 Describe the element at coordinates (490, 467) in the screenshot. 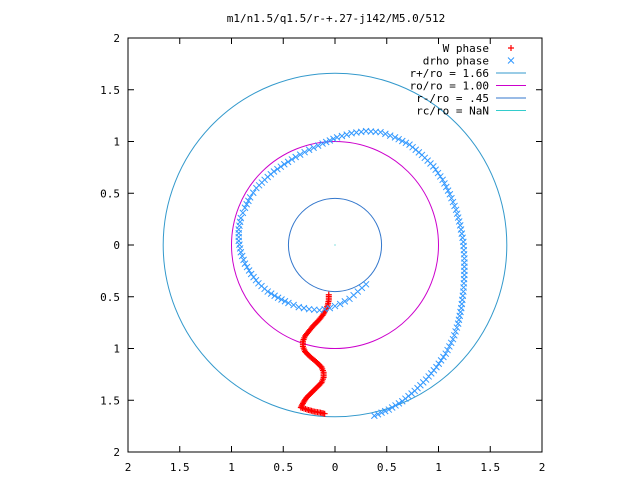

I see `x-tick-label: 1.5` at that location.